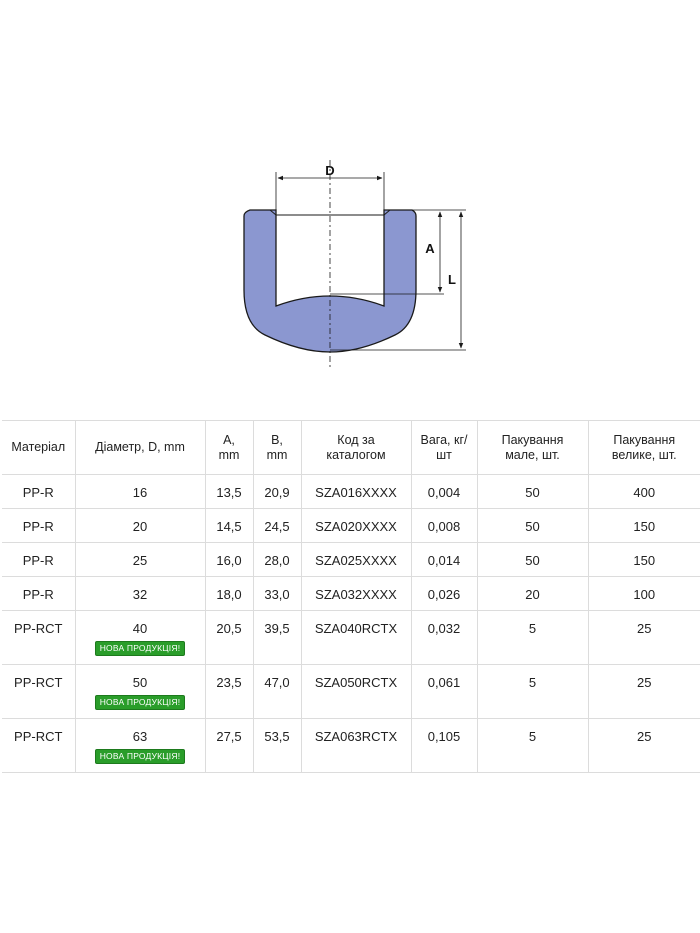 The height and width of the screenshot is (933, 700). What do you see at coordinates (140, 447) in the screenshot?
I see `header-diameter: Діаметр, D, mm` at bounding box center [140, 447].